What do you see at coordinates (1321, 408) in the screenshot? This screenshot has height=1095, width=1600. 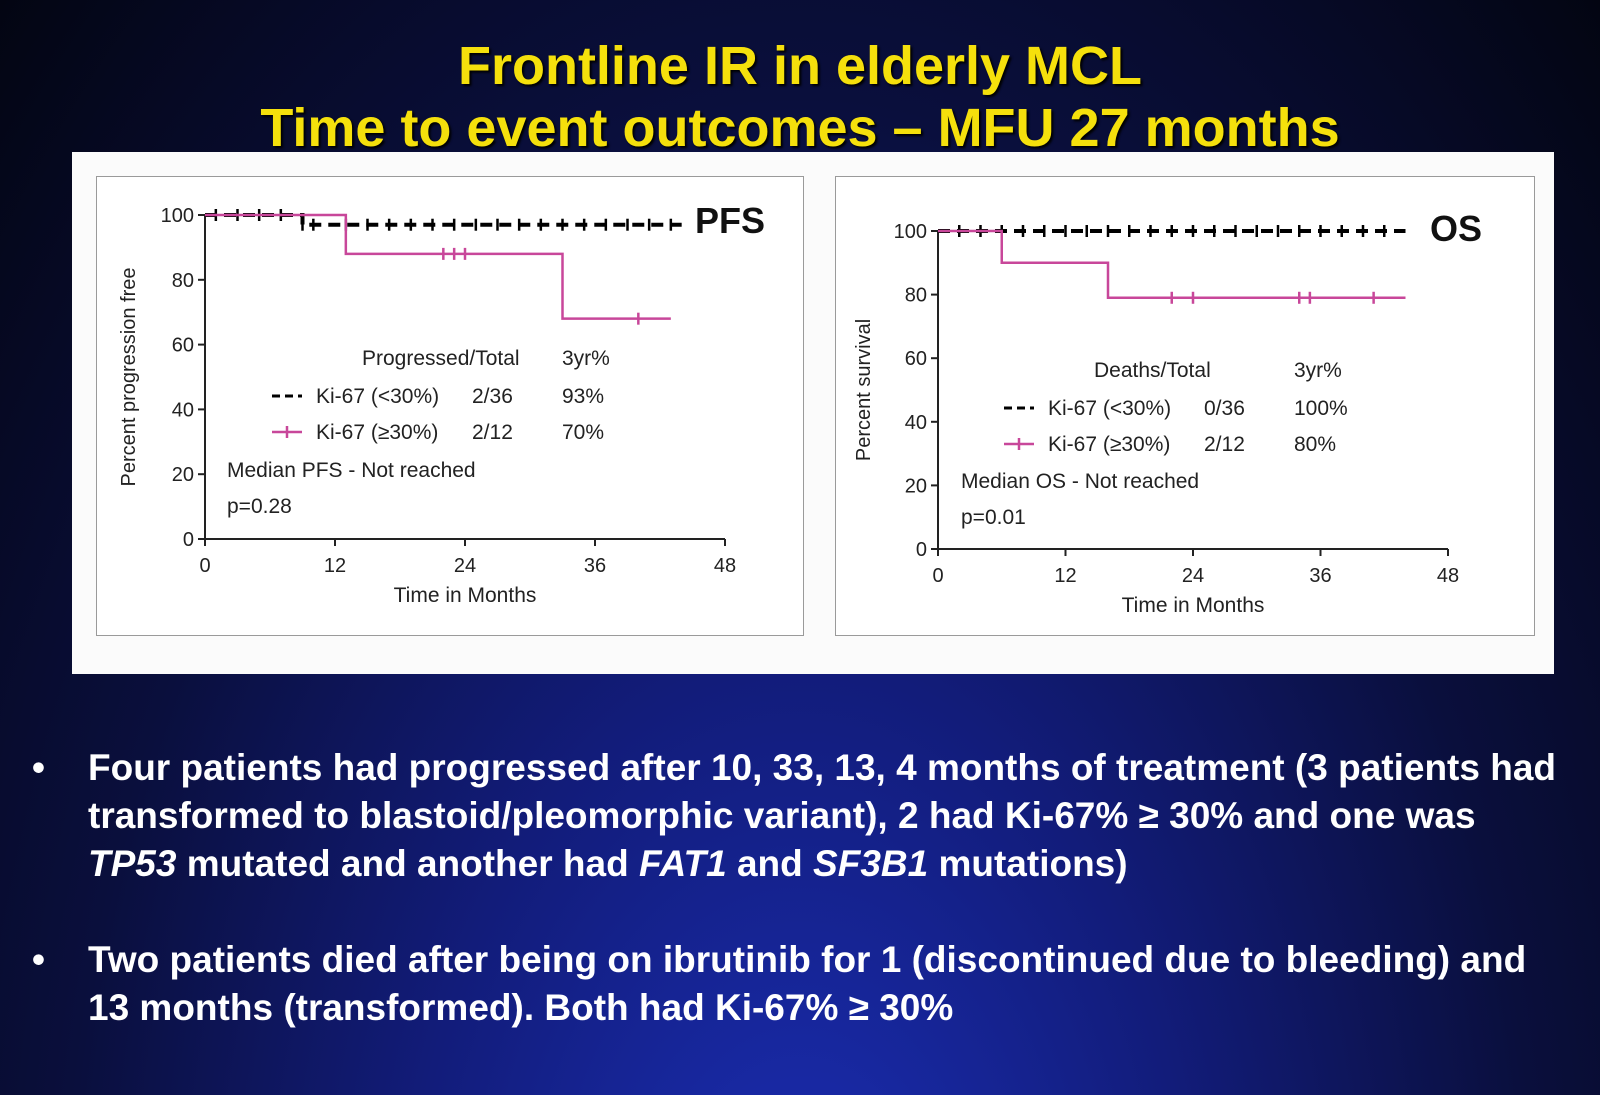 I see `legend-pct: 100%` at bounding box center [1321, 408].